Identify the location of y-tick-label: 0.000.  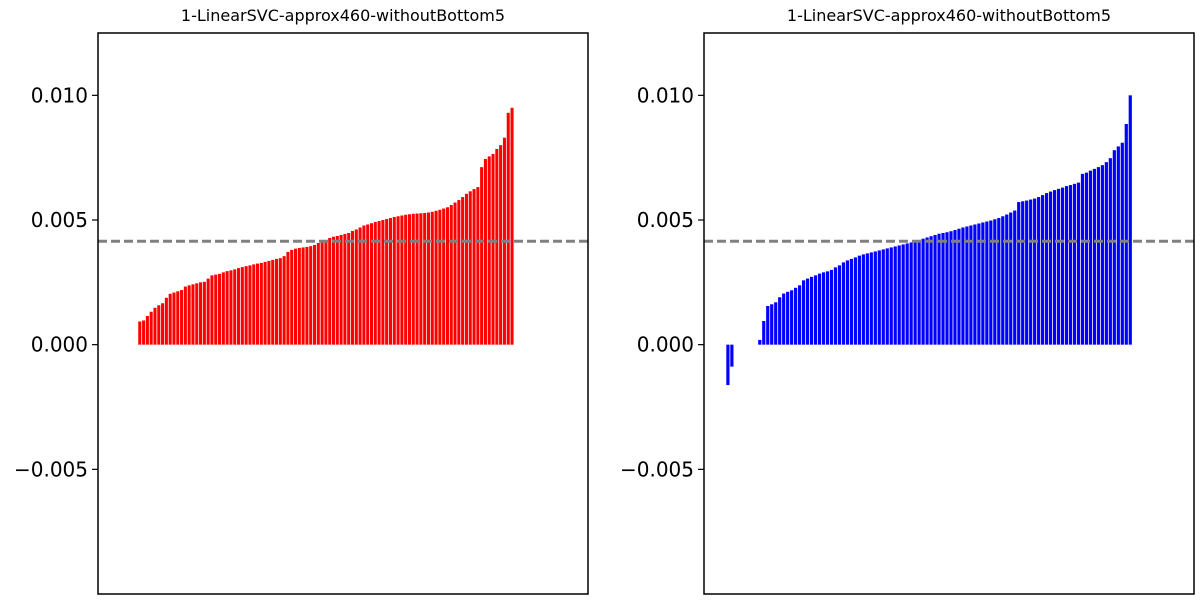
(665, 345).